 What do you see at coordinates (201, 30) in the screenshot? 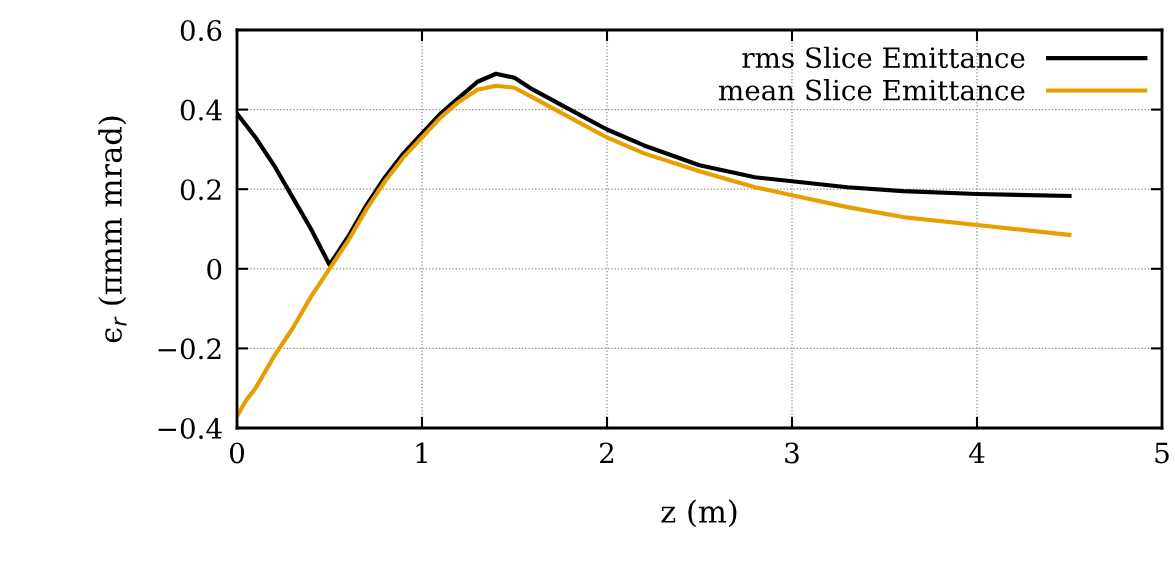
I see `y-tick-label: 0.6` at bounding box center [201, 30].